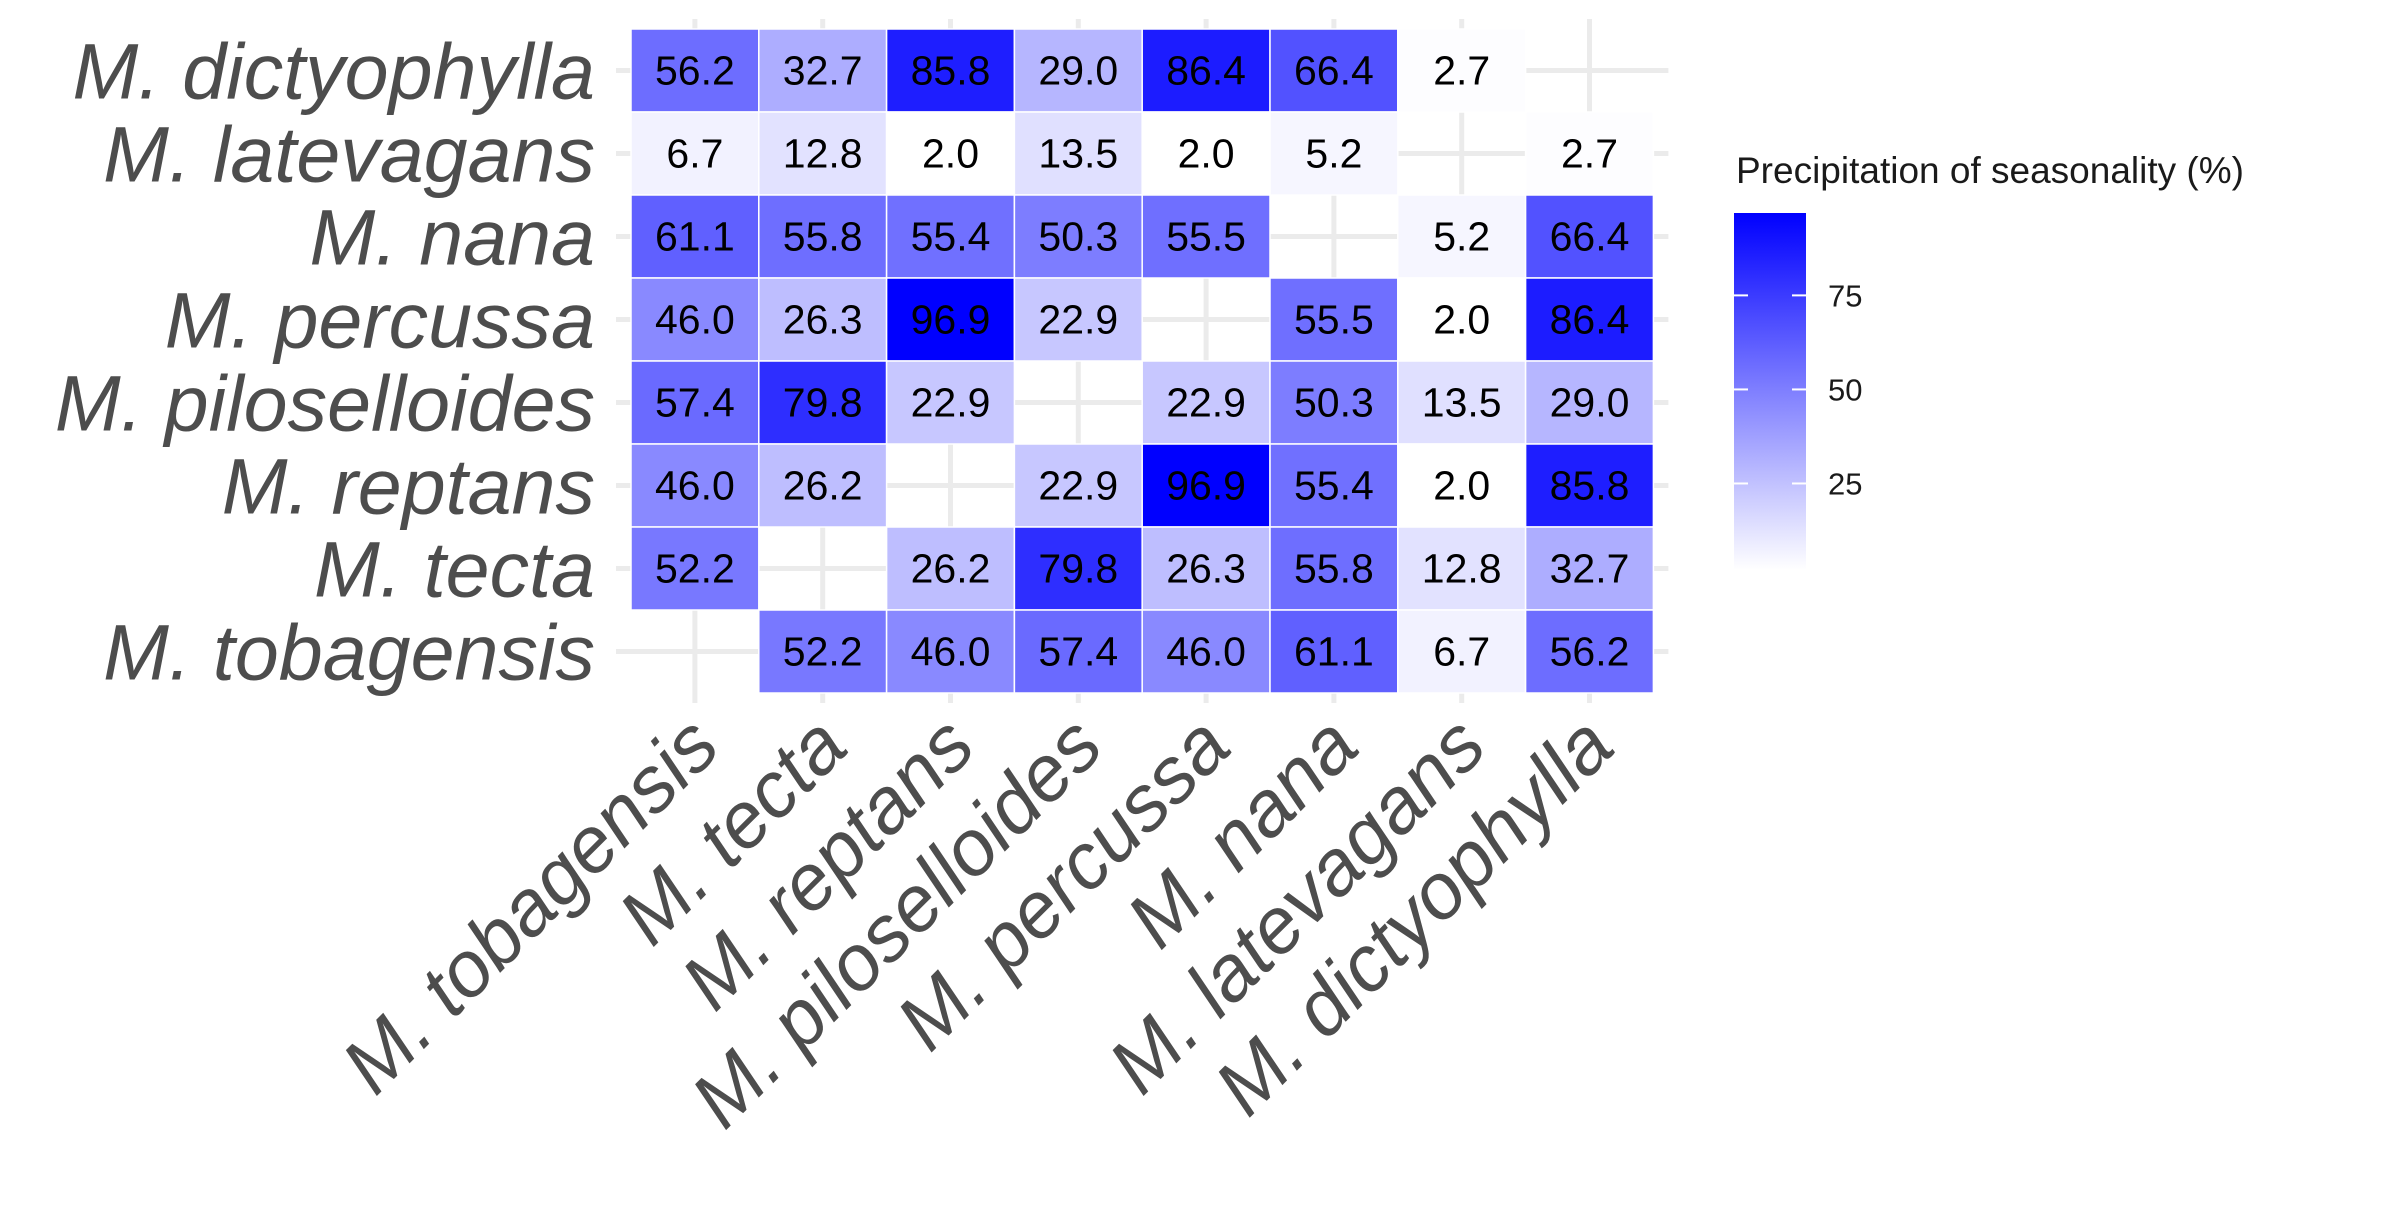  What do you see at coordinates (1845, 295) in the screenshot?
I see `legend-tick-label: 75` at bounding box center [1845, 295].